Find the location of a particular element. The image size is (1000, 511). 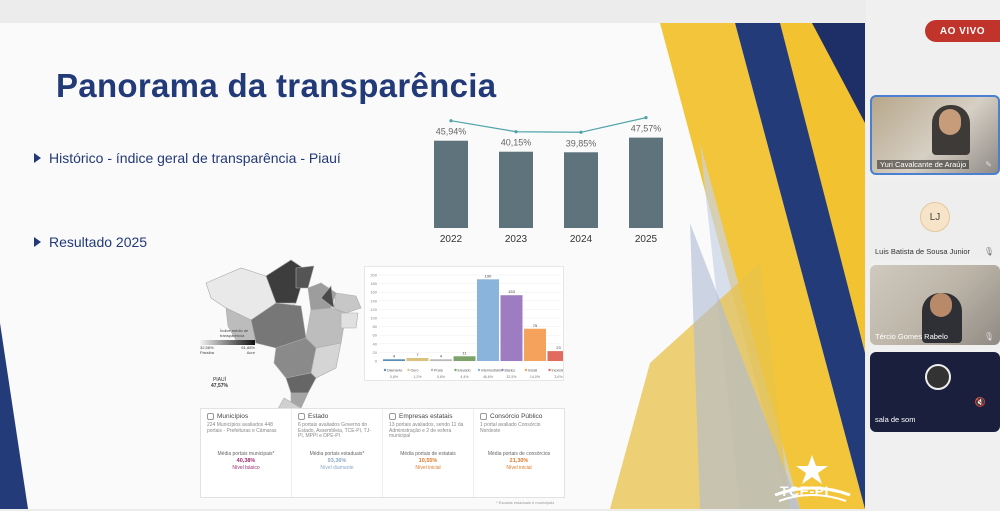

data-label-Intermediário: 190 is located at coordinates (488, 275).